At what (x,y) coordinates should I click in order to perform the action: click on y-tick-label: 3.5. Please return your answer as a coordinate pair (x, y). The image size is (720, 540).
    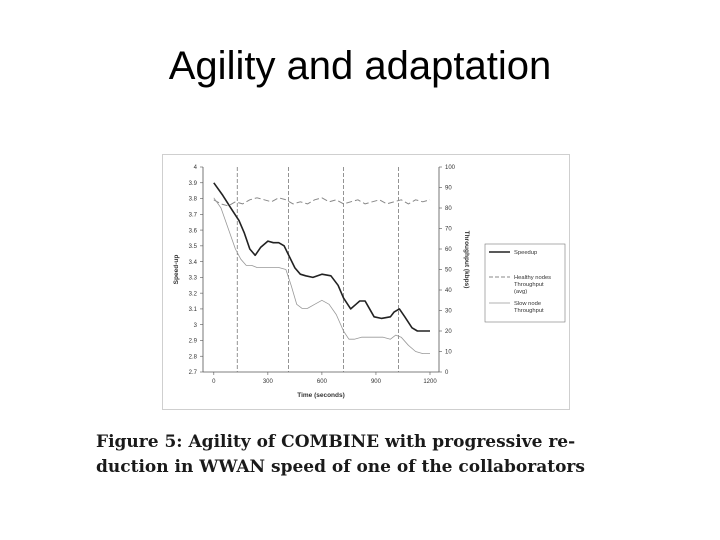
    Looking at the image, I should click on (193, 247).